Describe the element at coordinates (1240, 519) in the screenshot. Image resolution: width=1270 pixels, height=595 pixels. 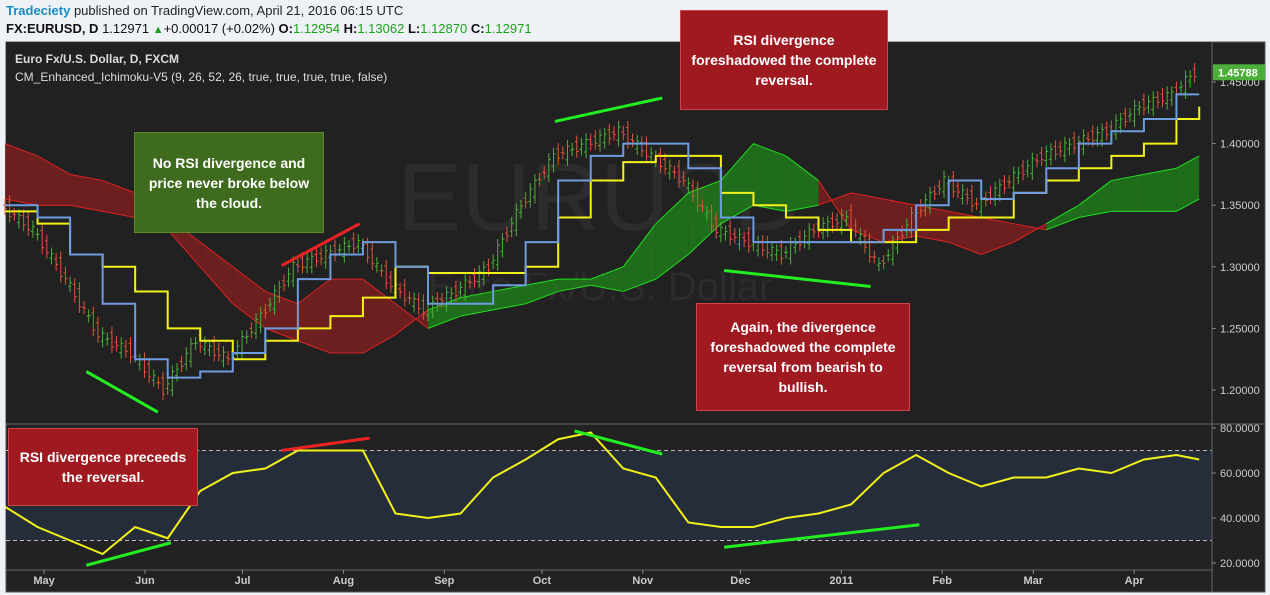
I see `rsi-tick-label: 40.0000` at that location.